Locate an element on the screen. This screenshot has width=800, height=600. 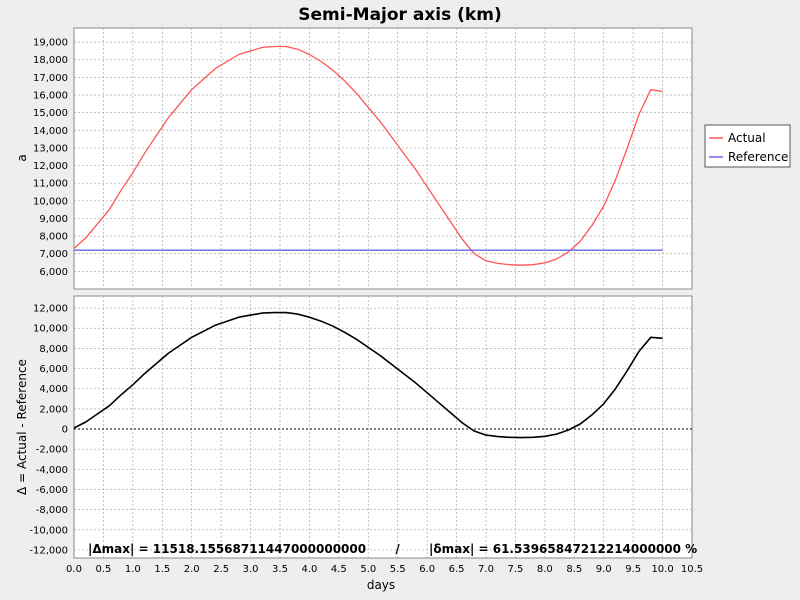
top-y-tick-11: 17,000 is located at coordinates (50, 78).